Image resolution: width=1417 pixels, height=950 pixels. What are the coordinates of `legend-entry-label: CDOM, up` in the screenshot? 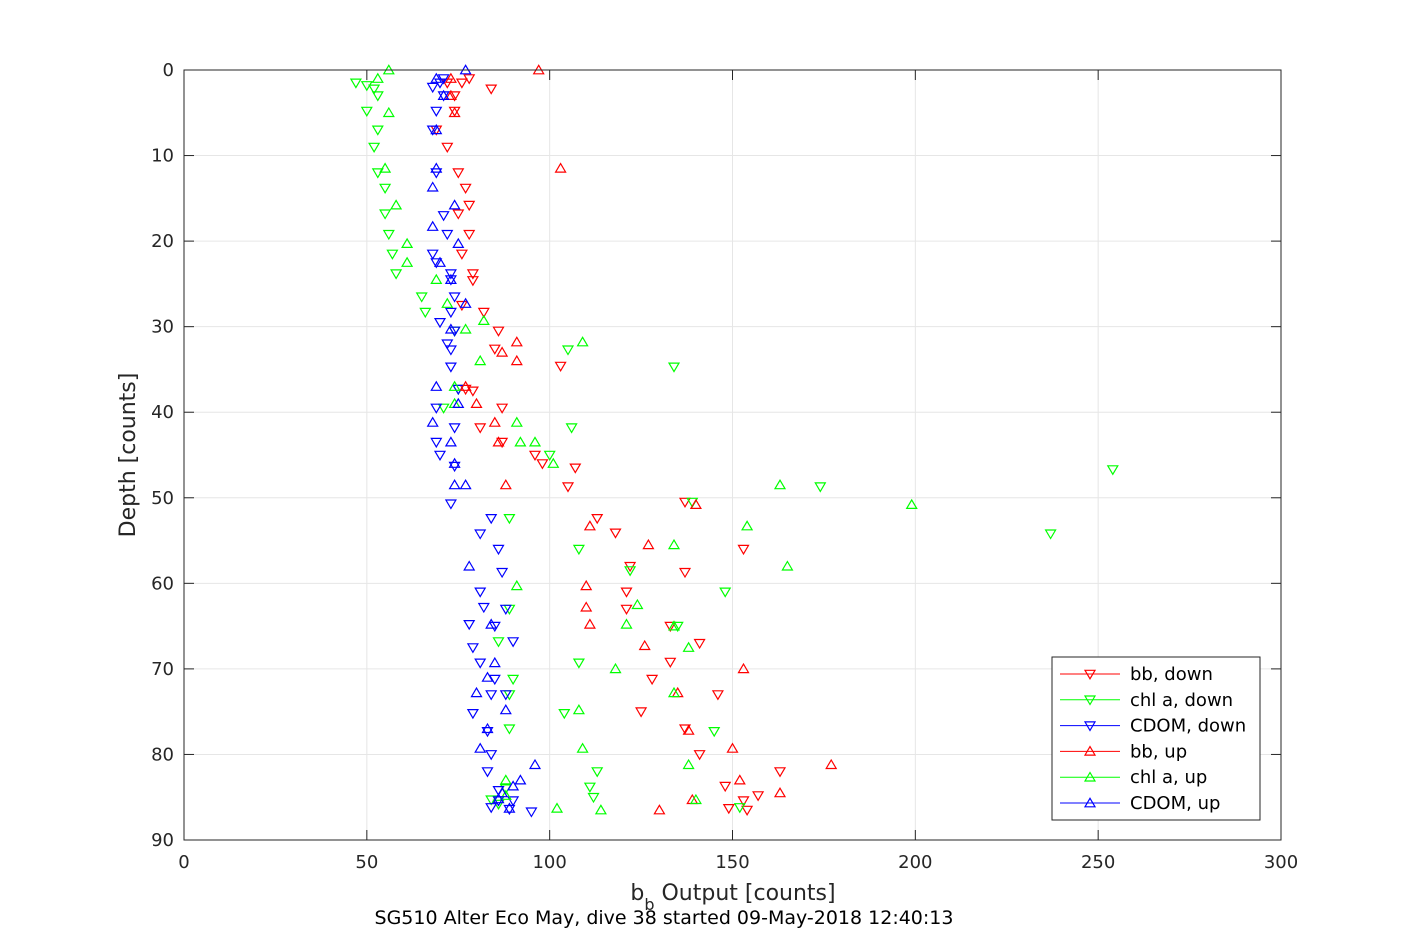 It's located at (1175, 803).